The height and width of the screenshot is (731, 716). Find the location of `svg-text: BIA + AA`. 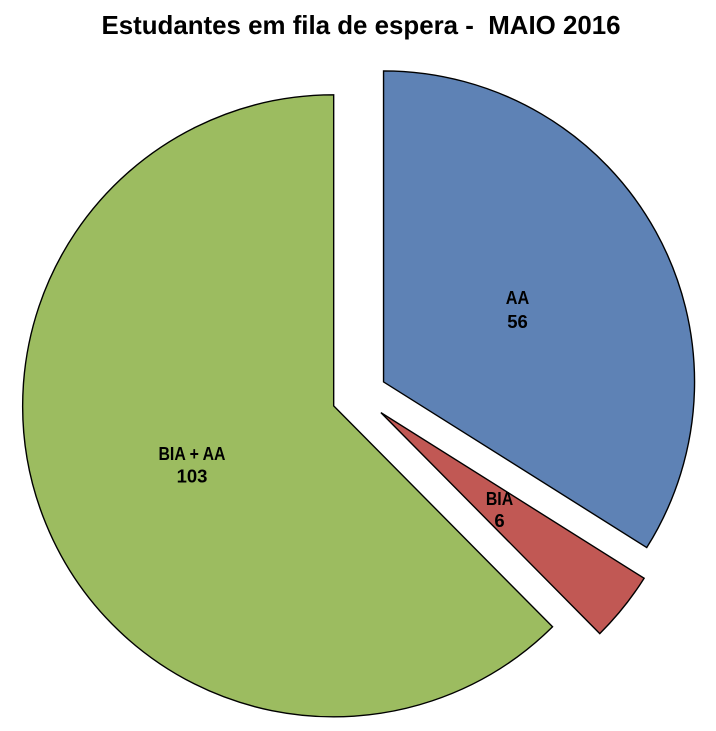

svg-text: BIA + AA is located at coordinates (192, 453).